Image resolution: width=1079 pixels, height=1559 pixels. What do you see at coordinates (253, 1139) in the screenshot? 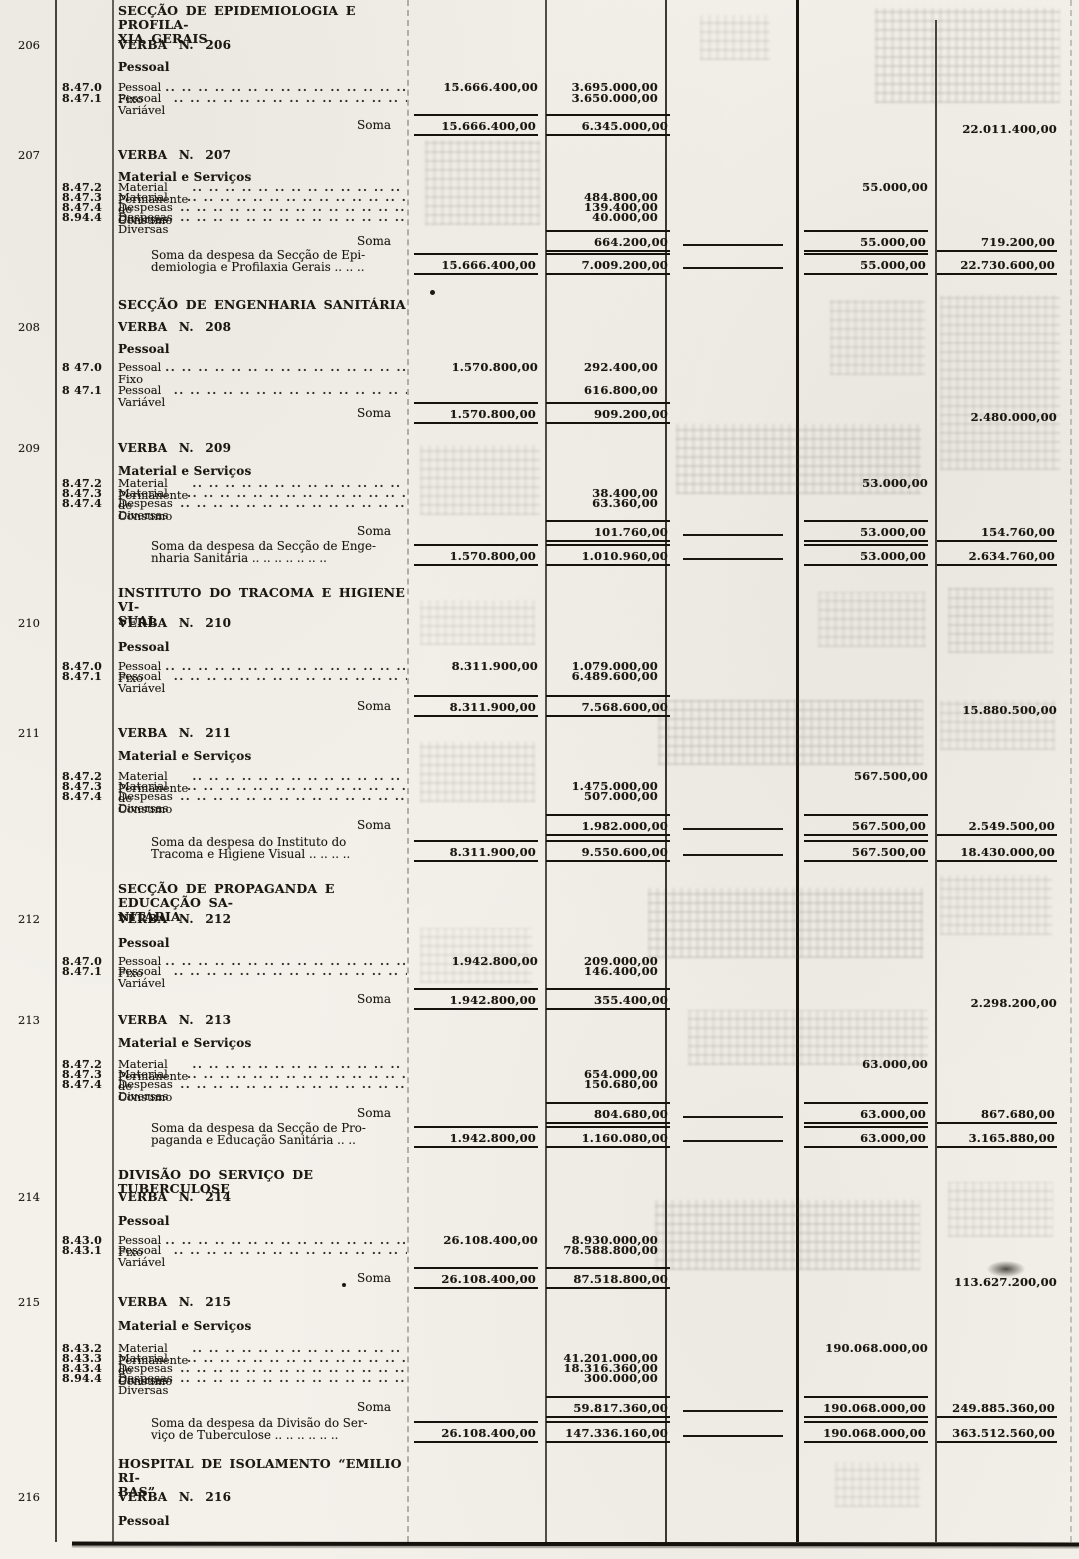
I see `text-line: paganda e Educação Sanitária .. ..` at bounding box center [253, 1139].